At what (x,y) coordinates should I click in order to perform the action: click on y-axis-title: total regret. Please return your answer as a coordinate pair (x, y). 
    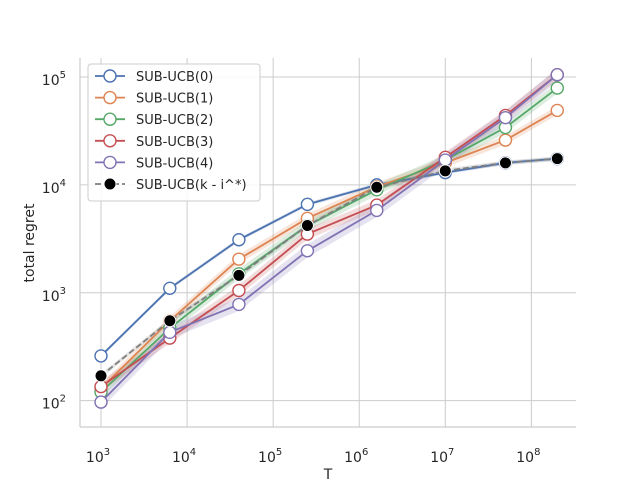
    Looking at the image, I should click on (30, 242).